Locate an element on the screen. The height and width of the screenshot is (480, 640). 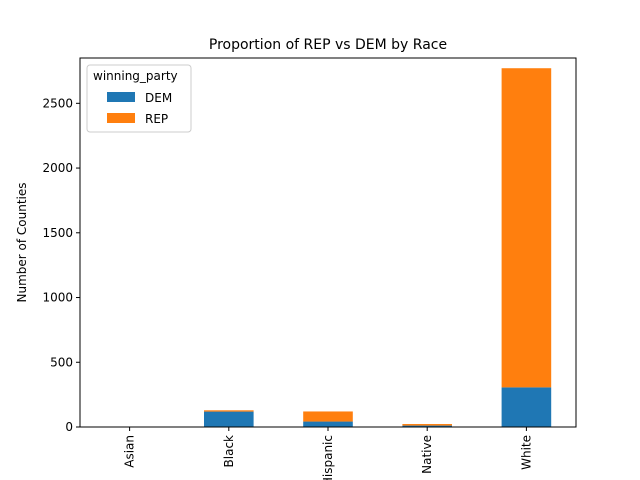
bar-dem-black is located at coordinates (229, 419).